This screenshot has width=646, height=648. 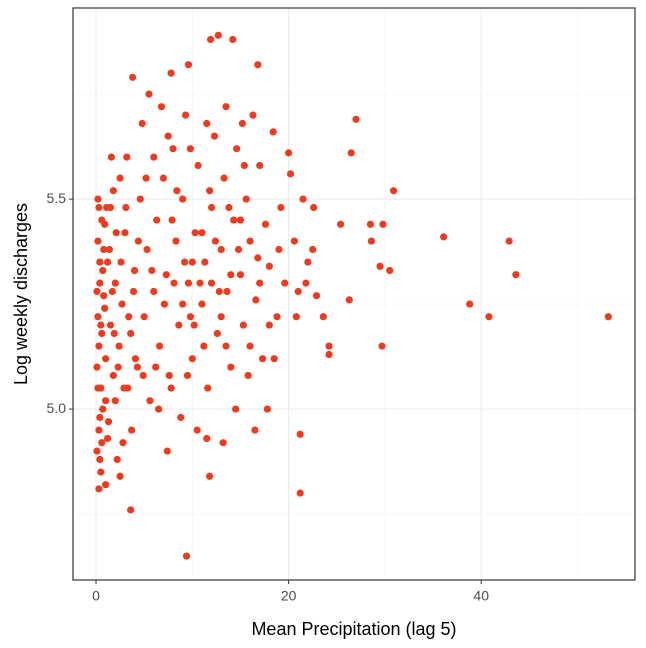 What do you see at coordinates (289, 596) in the screenshot?
I see `x-tick-label: 20` at bounding box center [289, 596].